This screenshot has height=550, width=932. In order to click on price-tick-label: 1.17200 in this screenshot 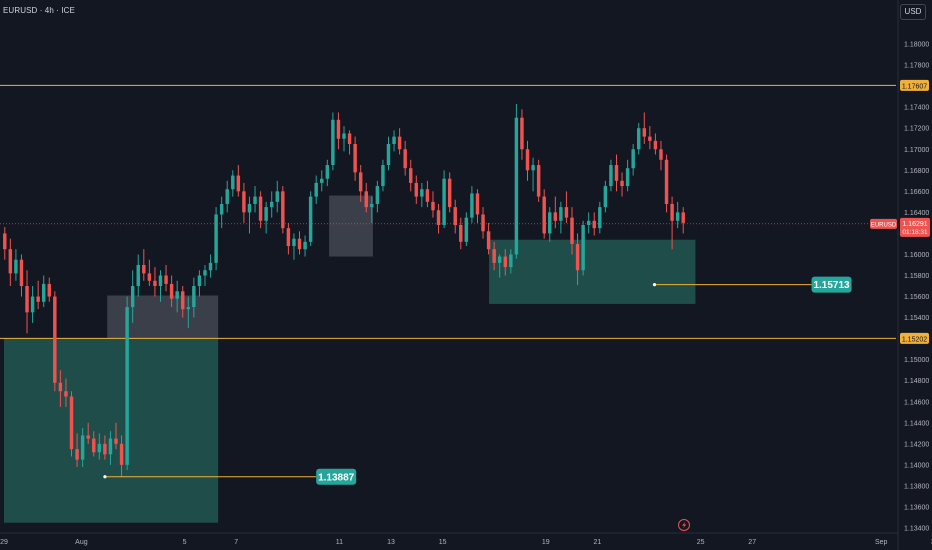, I will do `click(916, 129)`.